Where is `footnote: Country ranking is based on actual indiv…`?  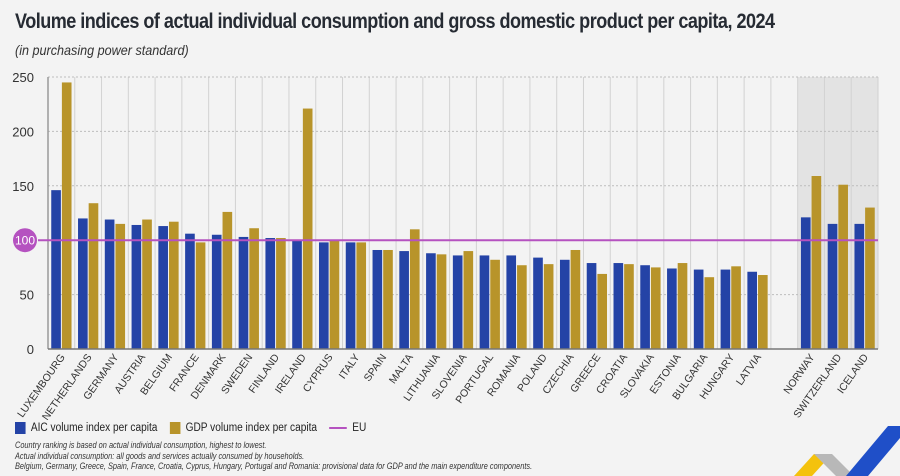
footnote: Country ranking is based on actual indiv… is located at coordinates (141, 445).